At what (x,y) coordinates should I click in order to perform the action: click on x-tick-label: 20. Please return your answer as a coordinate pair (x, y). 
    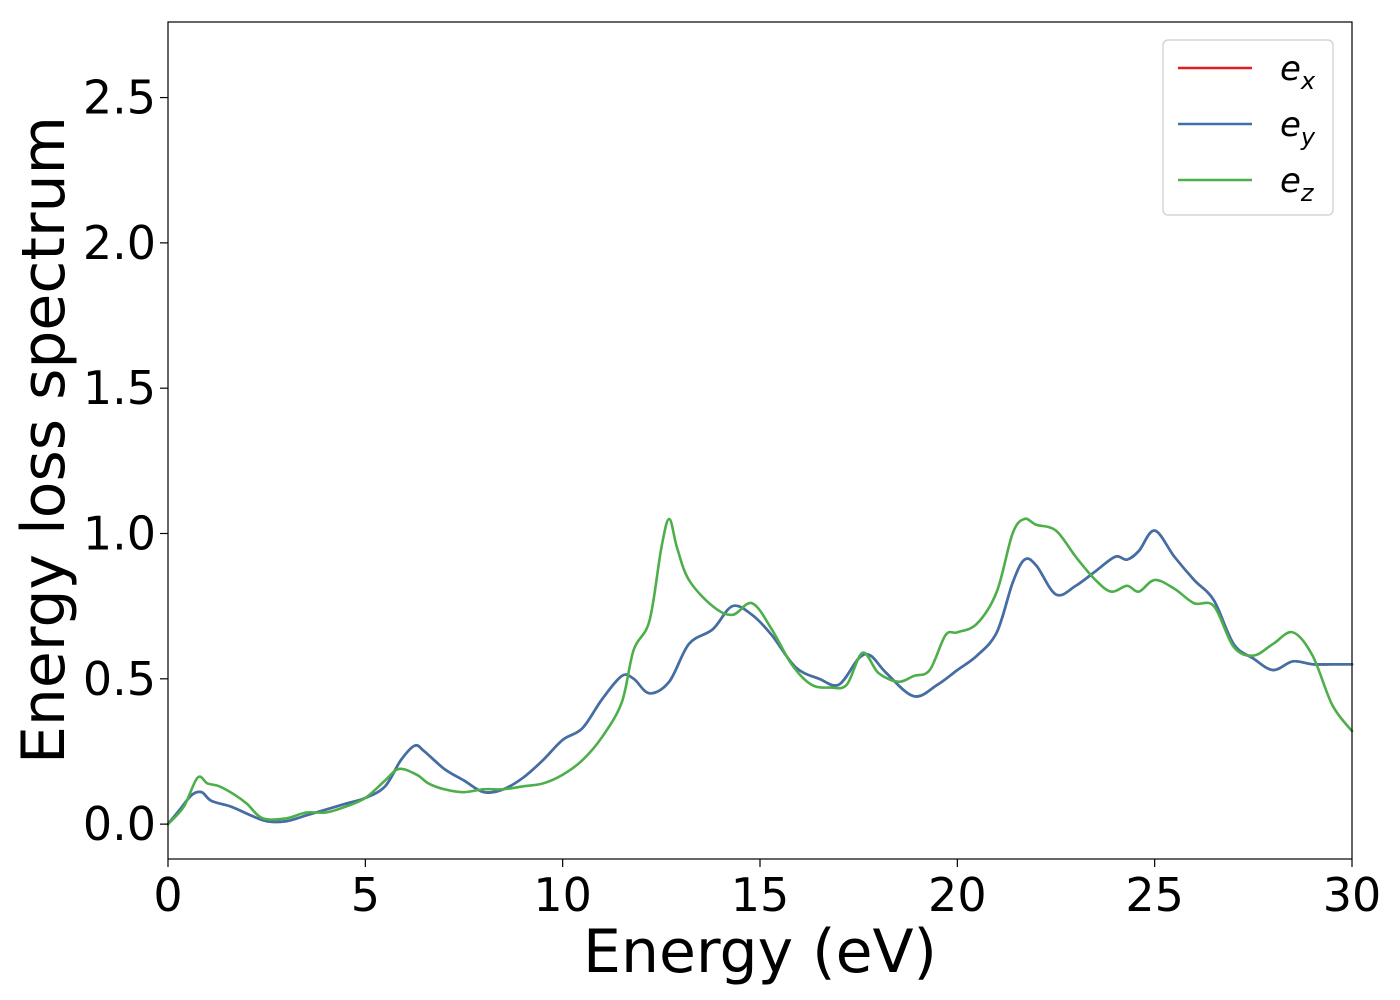
    Looking at the image, I should click on (957, 895).